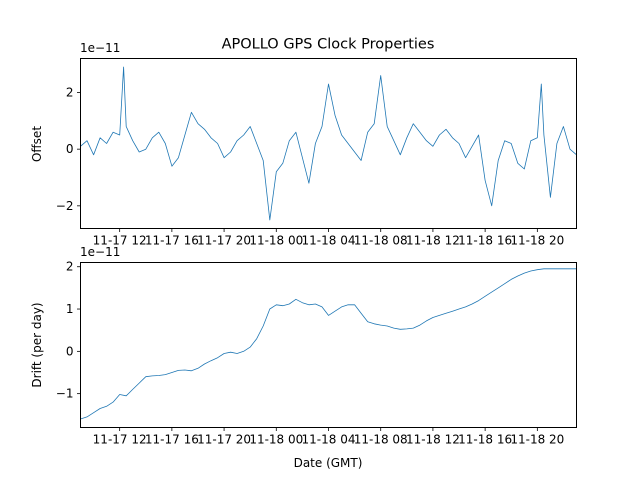  Describe the element at coordinates (37, 344) in the screenshot. I see `drift-y-label: Drift (per day)` at that location.